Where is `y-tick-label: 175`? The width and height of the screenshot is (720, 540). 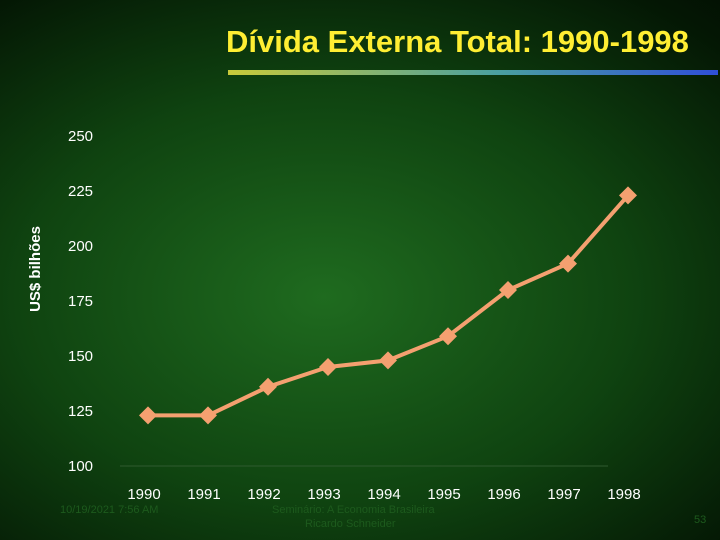
y-tick-label: 175 is located at coordinates (80, 301).